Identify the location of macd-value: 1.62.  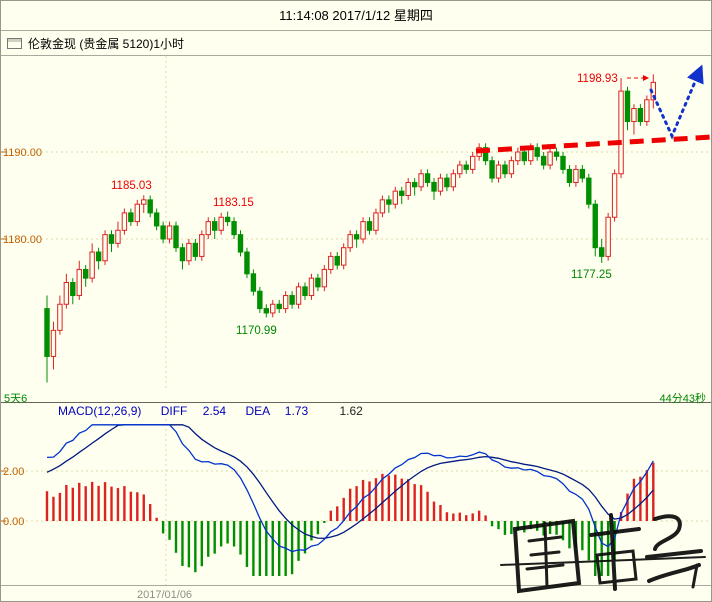
(351, 411).